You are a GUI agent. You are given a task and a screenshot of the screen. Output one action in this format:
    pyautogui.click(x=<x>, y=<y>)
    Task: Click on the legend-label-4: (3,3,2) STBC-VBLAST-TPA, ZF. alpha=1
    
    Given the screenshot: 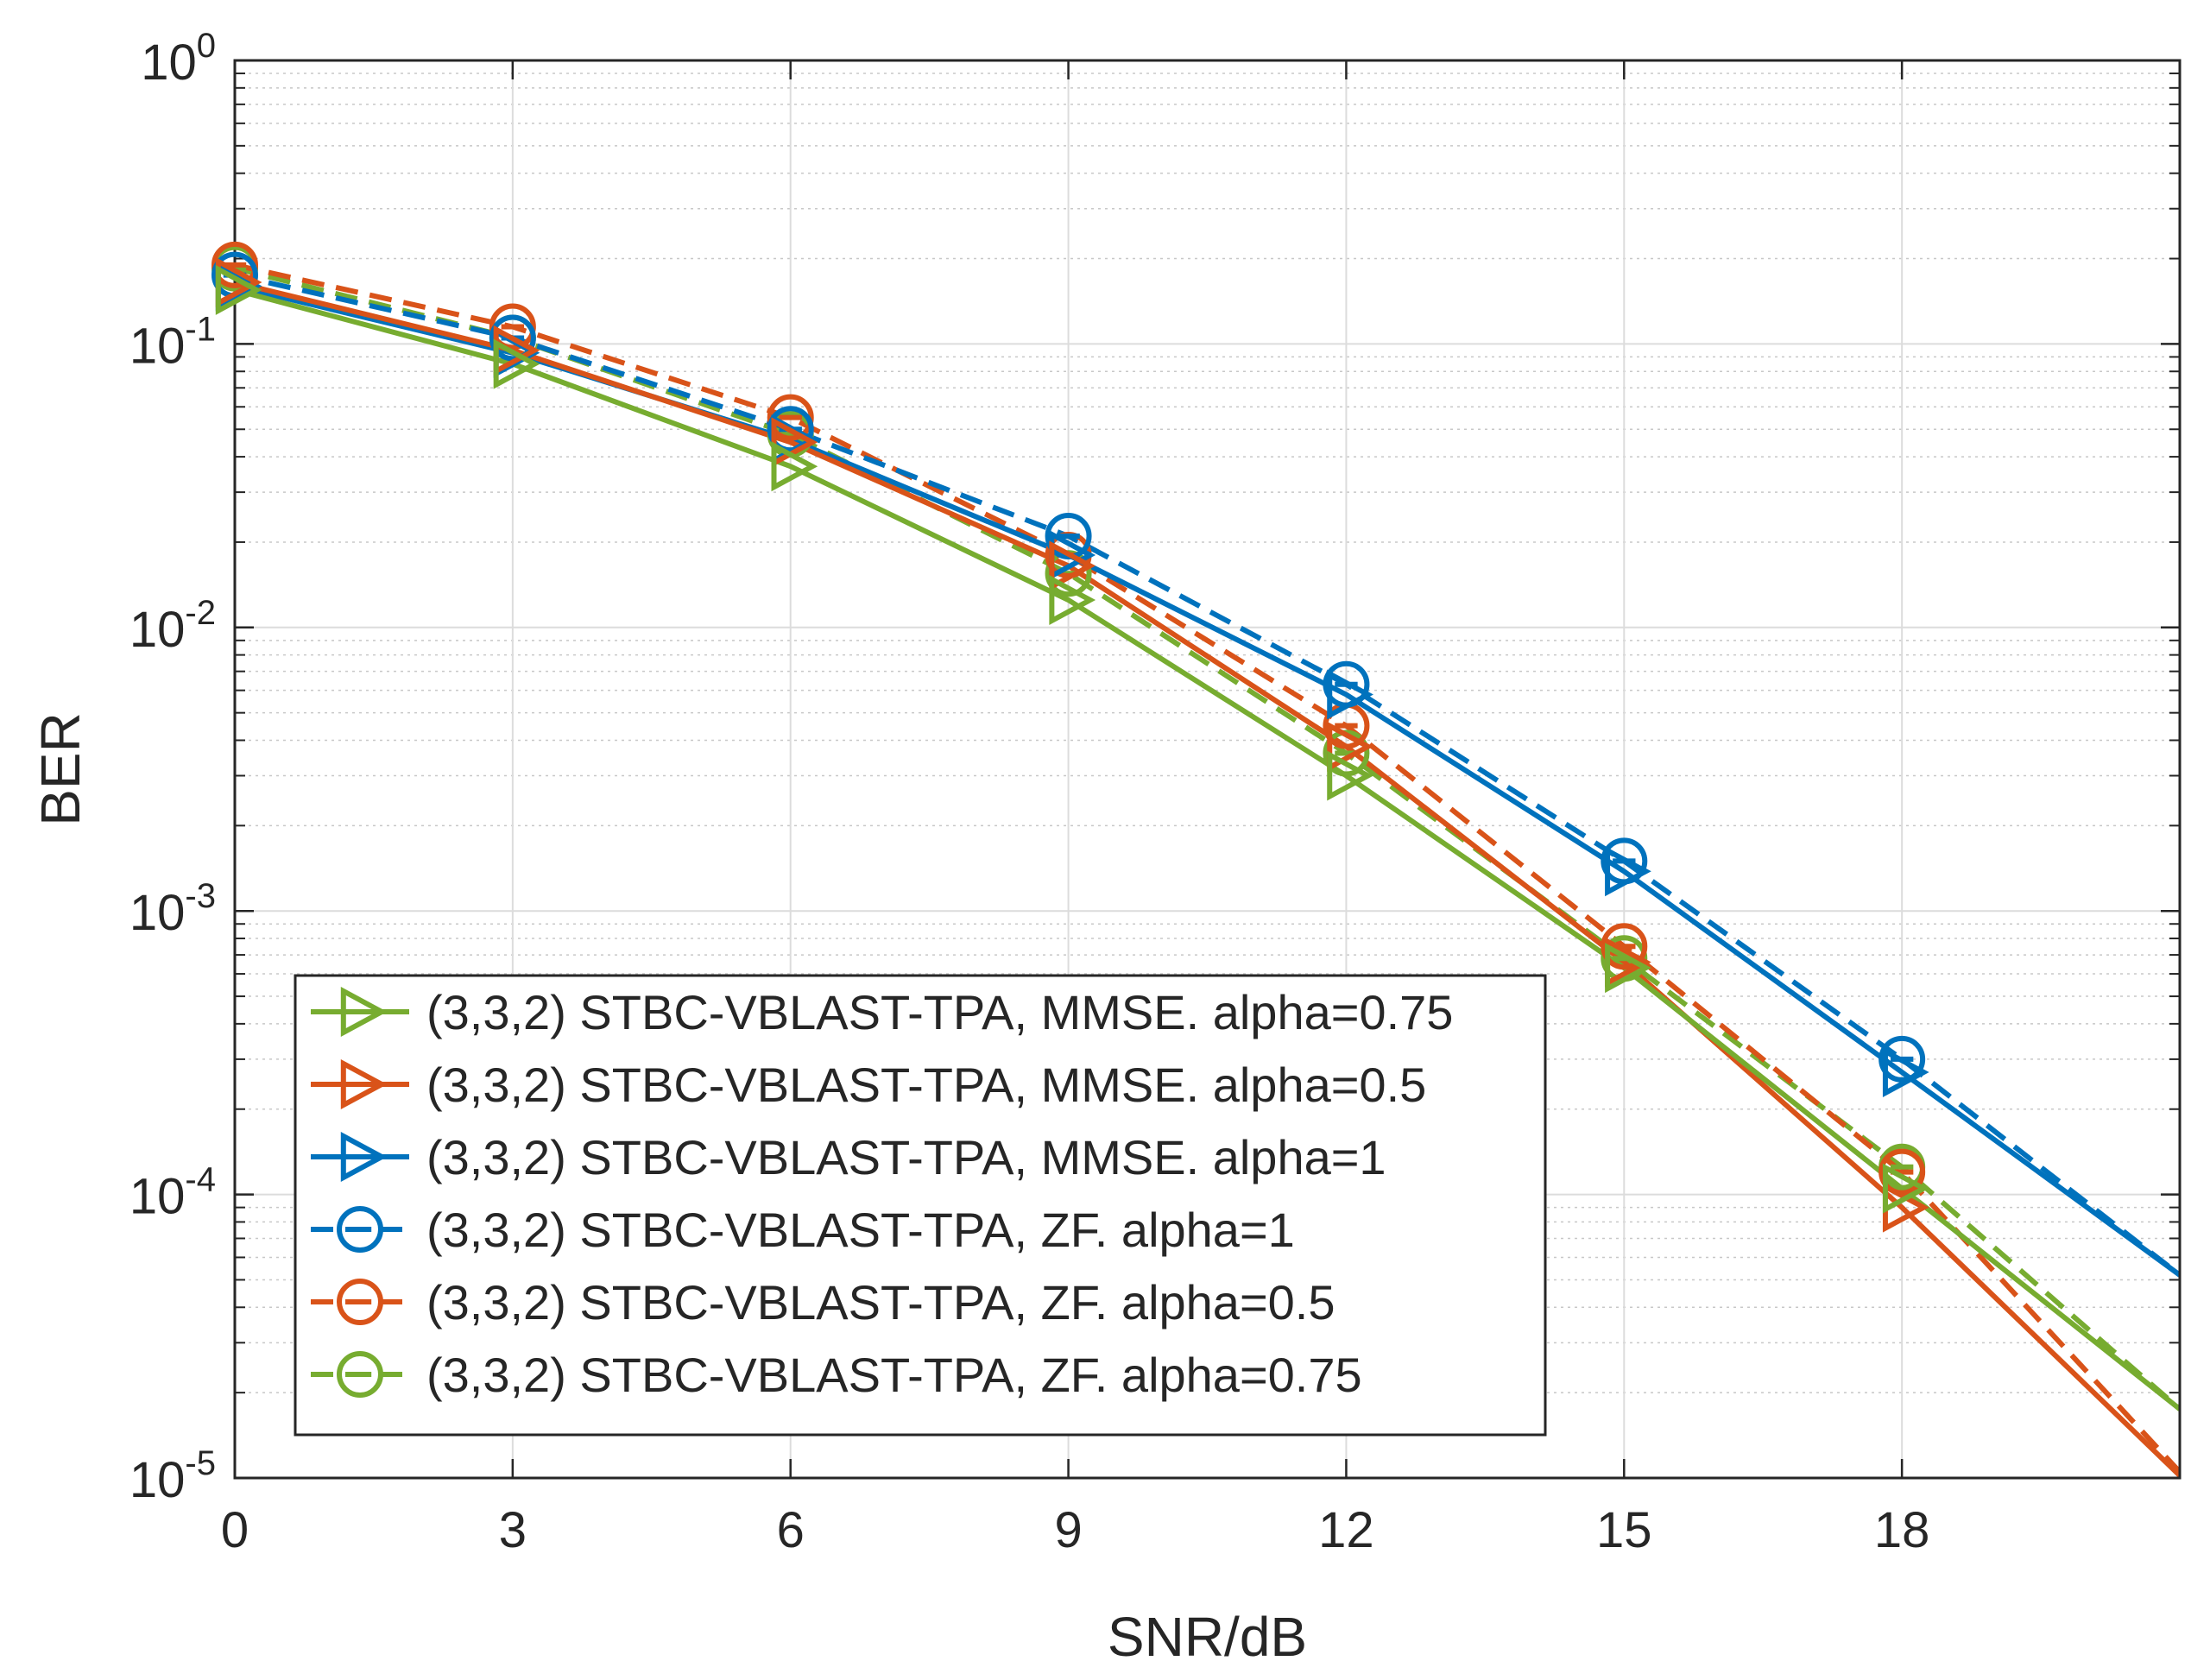 What is the action you would take?
    pyautogui.click(x=861, y=1230)
    